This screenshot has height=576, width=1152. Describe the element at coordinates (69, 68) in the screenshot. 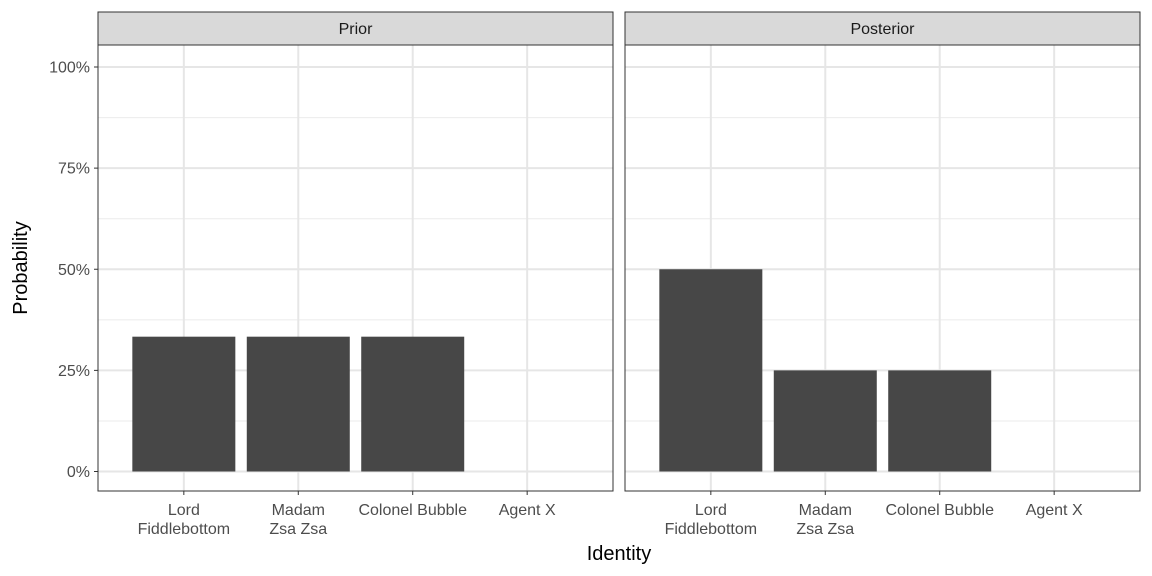

I see `y-tick-label: 100%` at that location.